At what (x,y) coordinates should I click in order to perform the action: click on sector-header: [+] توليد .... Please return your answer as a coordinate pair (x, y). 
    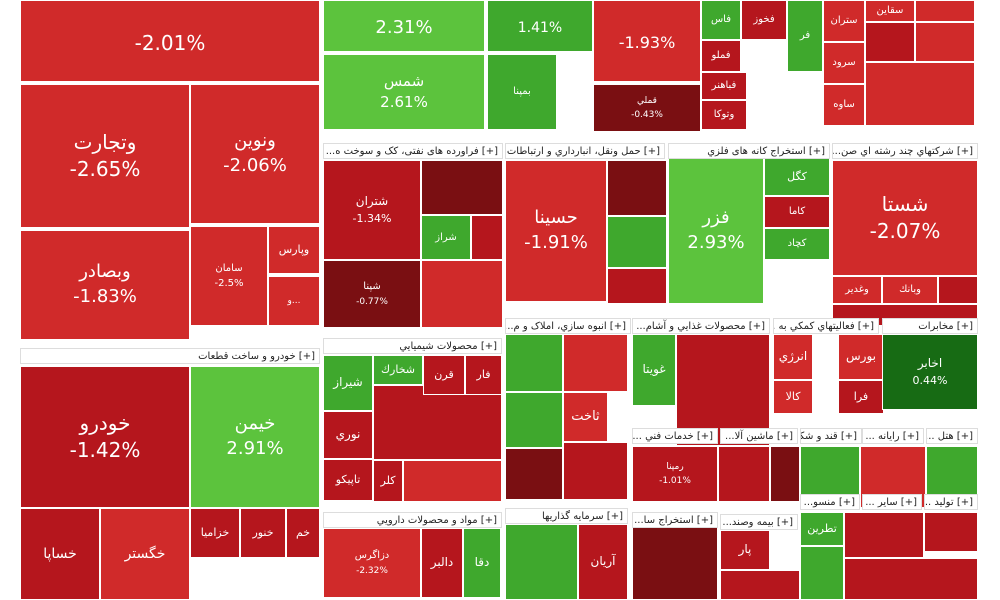
    Looking at the image, I should click on (951, 502).